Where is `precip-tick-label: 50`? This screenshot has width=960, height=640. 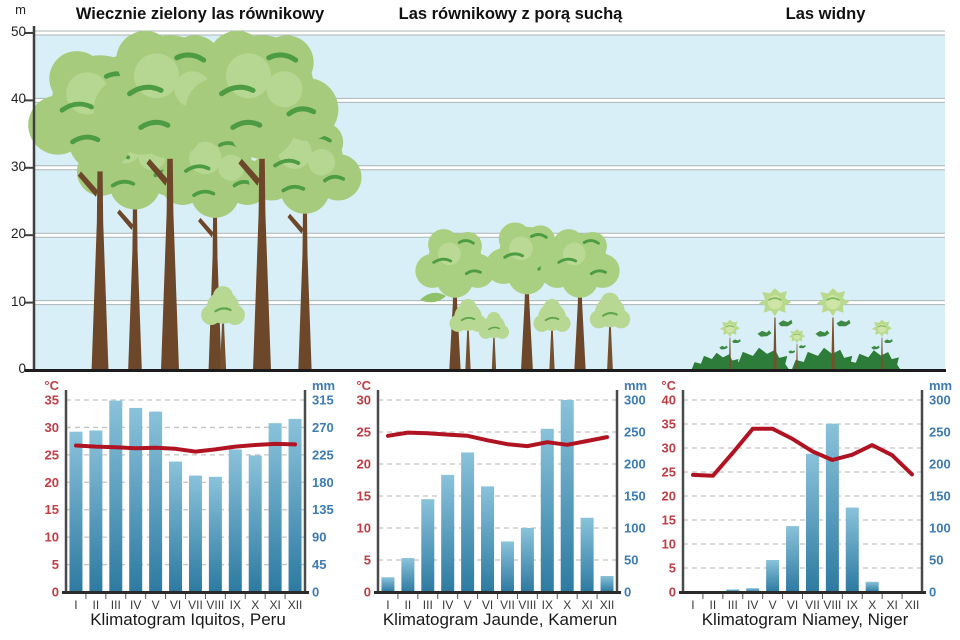
precip-tick-label: 50 is located at coordinates (936, 560).